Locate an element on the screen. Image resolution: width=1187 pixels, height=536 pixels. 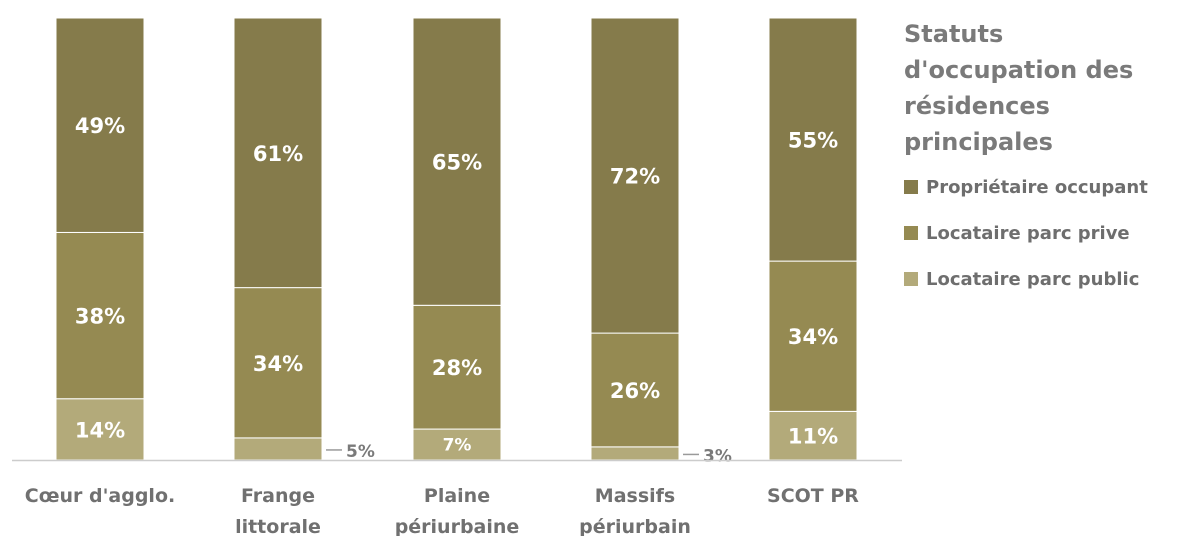
category-label: Cœur d'agglo. is located at coordinates (100, 496).